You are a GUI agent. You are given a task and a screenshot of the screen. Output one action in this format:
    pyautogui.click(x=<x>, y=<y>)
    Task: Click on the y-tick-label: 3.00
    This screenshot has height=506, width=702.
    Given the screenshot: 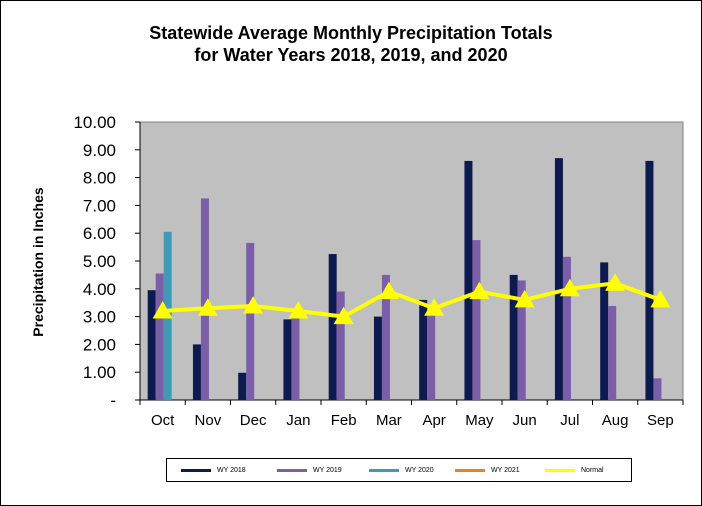 What is the action you would take?
    pyautogui.click(x=99, y=317)
    